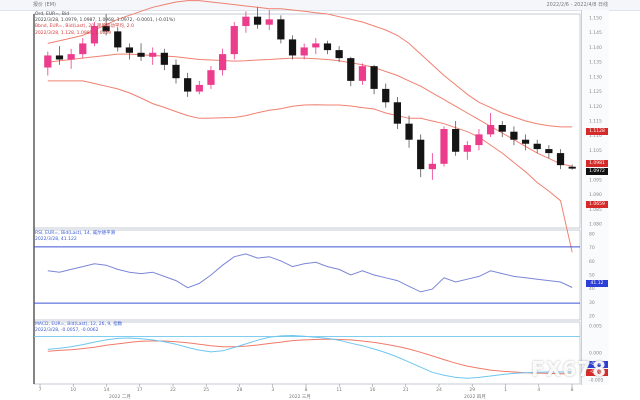  I want to click on x-tick-label: 1, so click(505, 390).